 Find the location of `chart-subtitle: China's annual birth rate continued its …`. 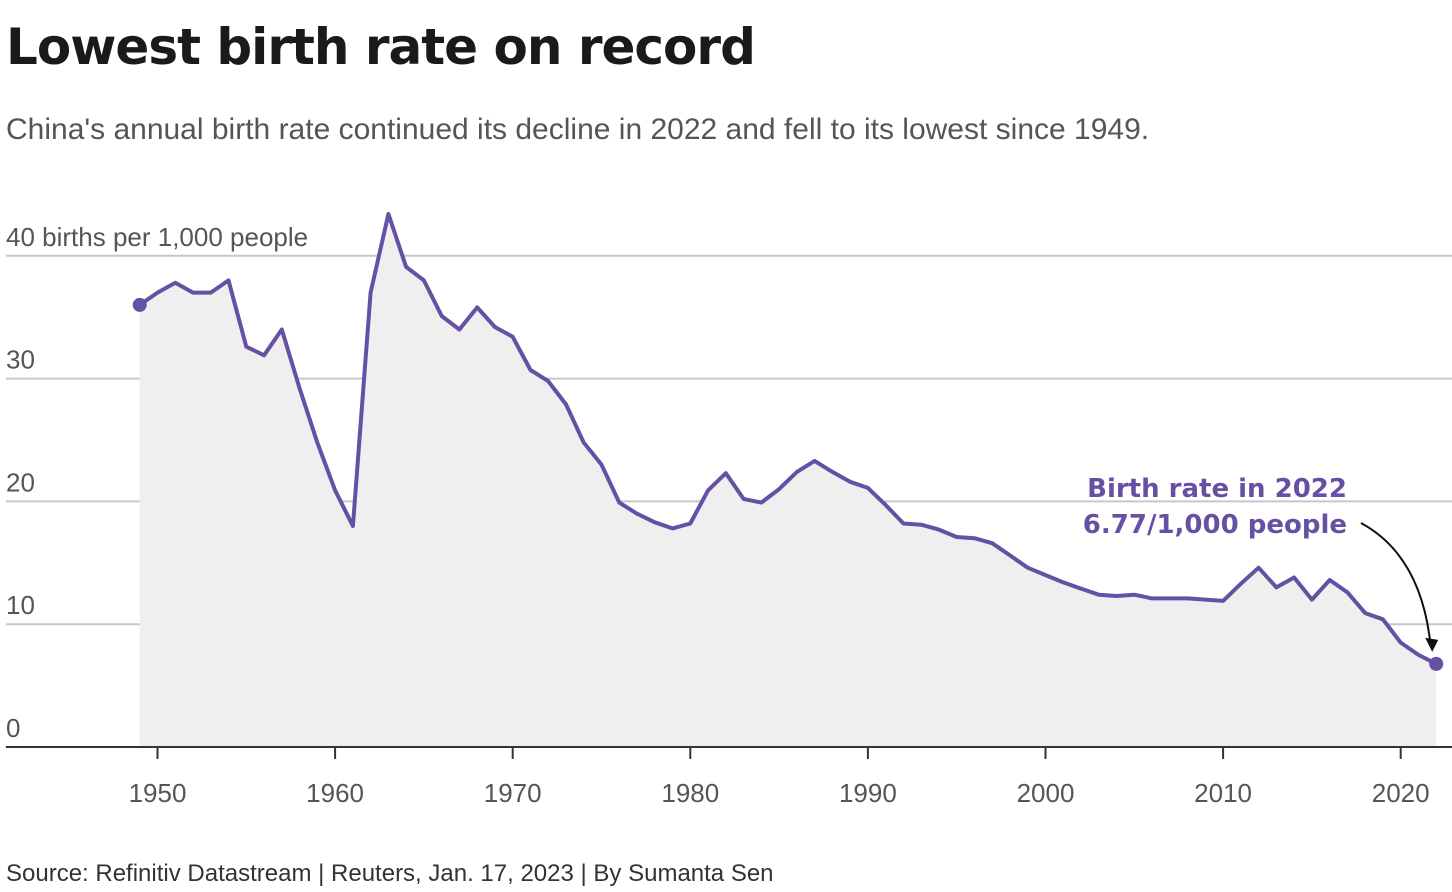

chart-subtitle: China's annual birth rate continued its … is located at coordinates (578, 129).